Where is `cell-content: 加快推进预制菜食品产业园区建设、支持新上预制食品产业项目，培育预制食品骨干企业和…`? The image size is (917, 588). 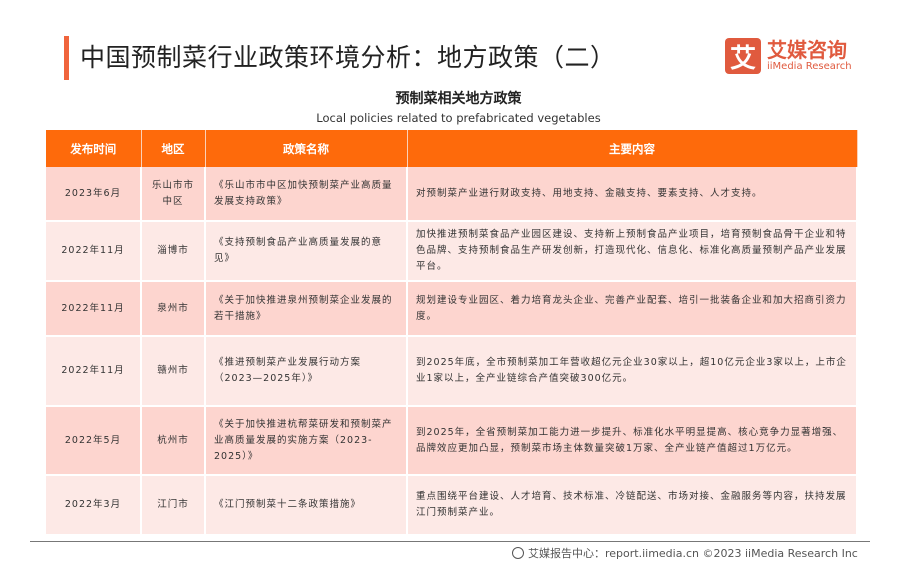 cell-content: 加快推进预制菜食品产业园区建设、支持新上预制食品产业项目，培育预制食品骨干企业和… is located at coordinates (632, 251).